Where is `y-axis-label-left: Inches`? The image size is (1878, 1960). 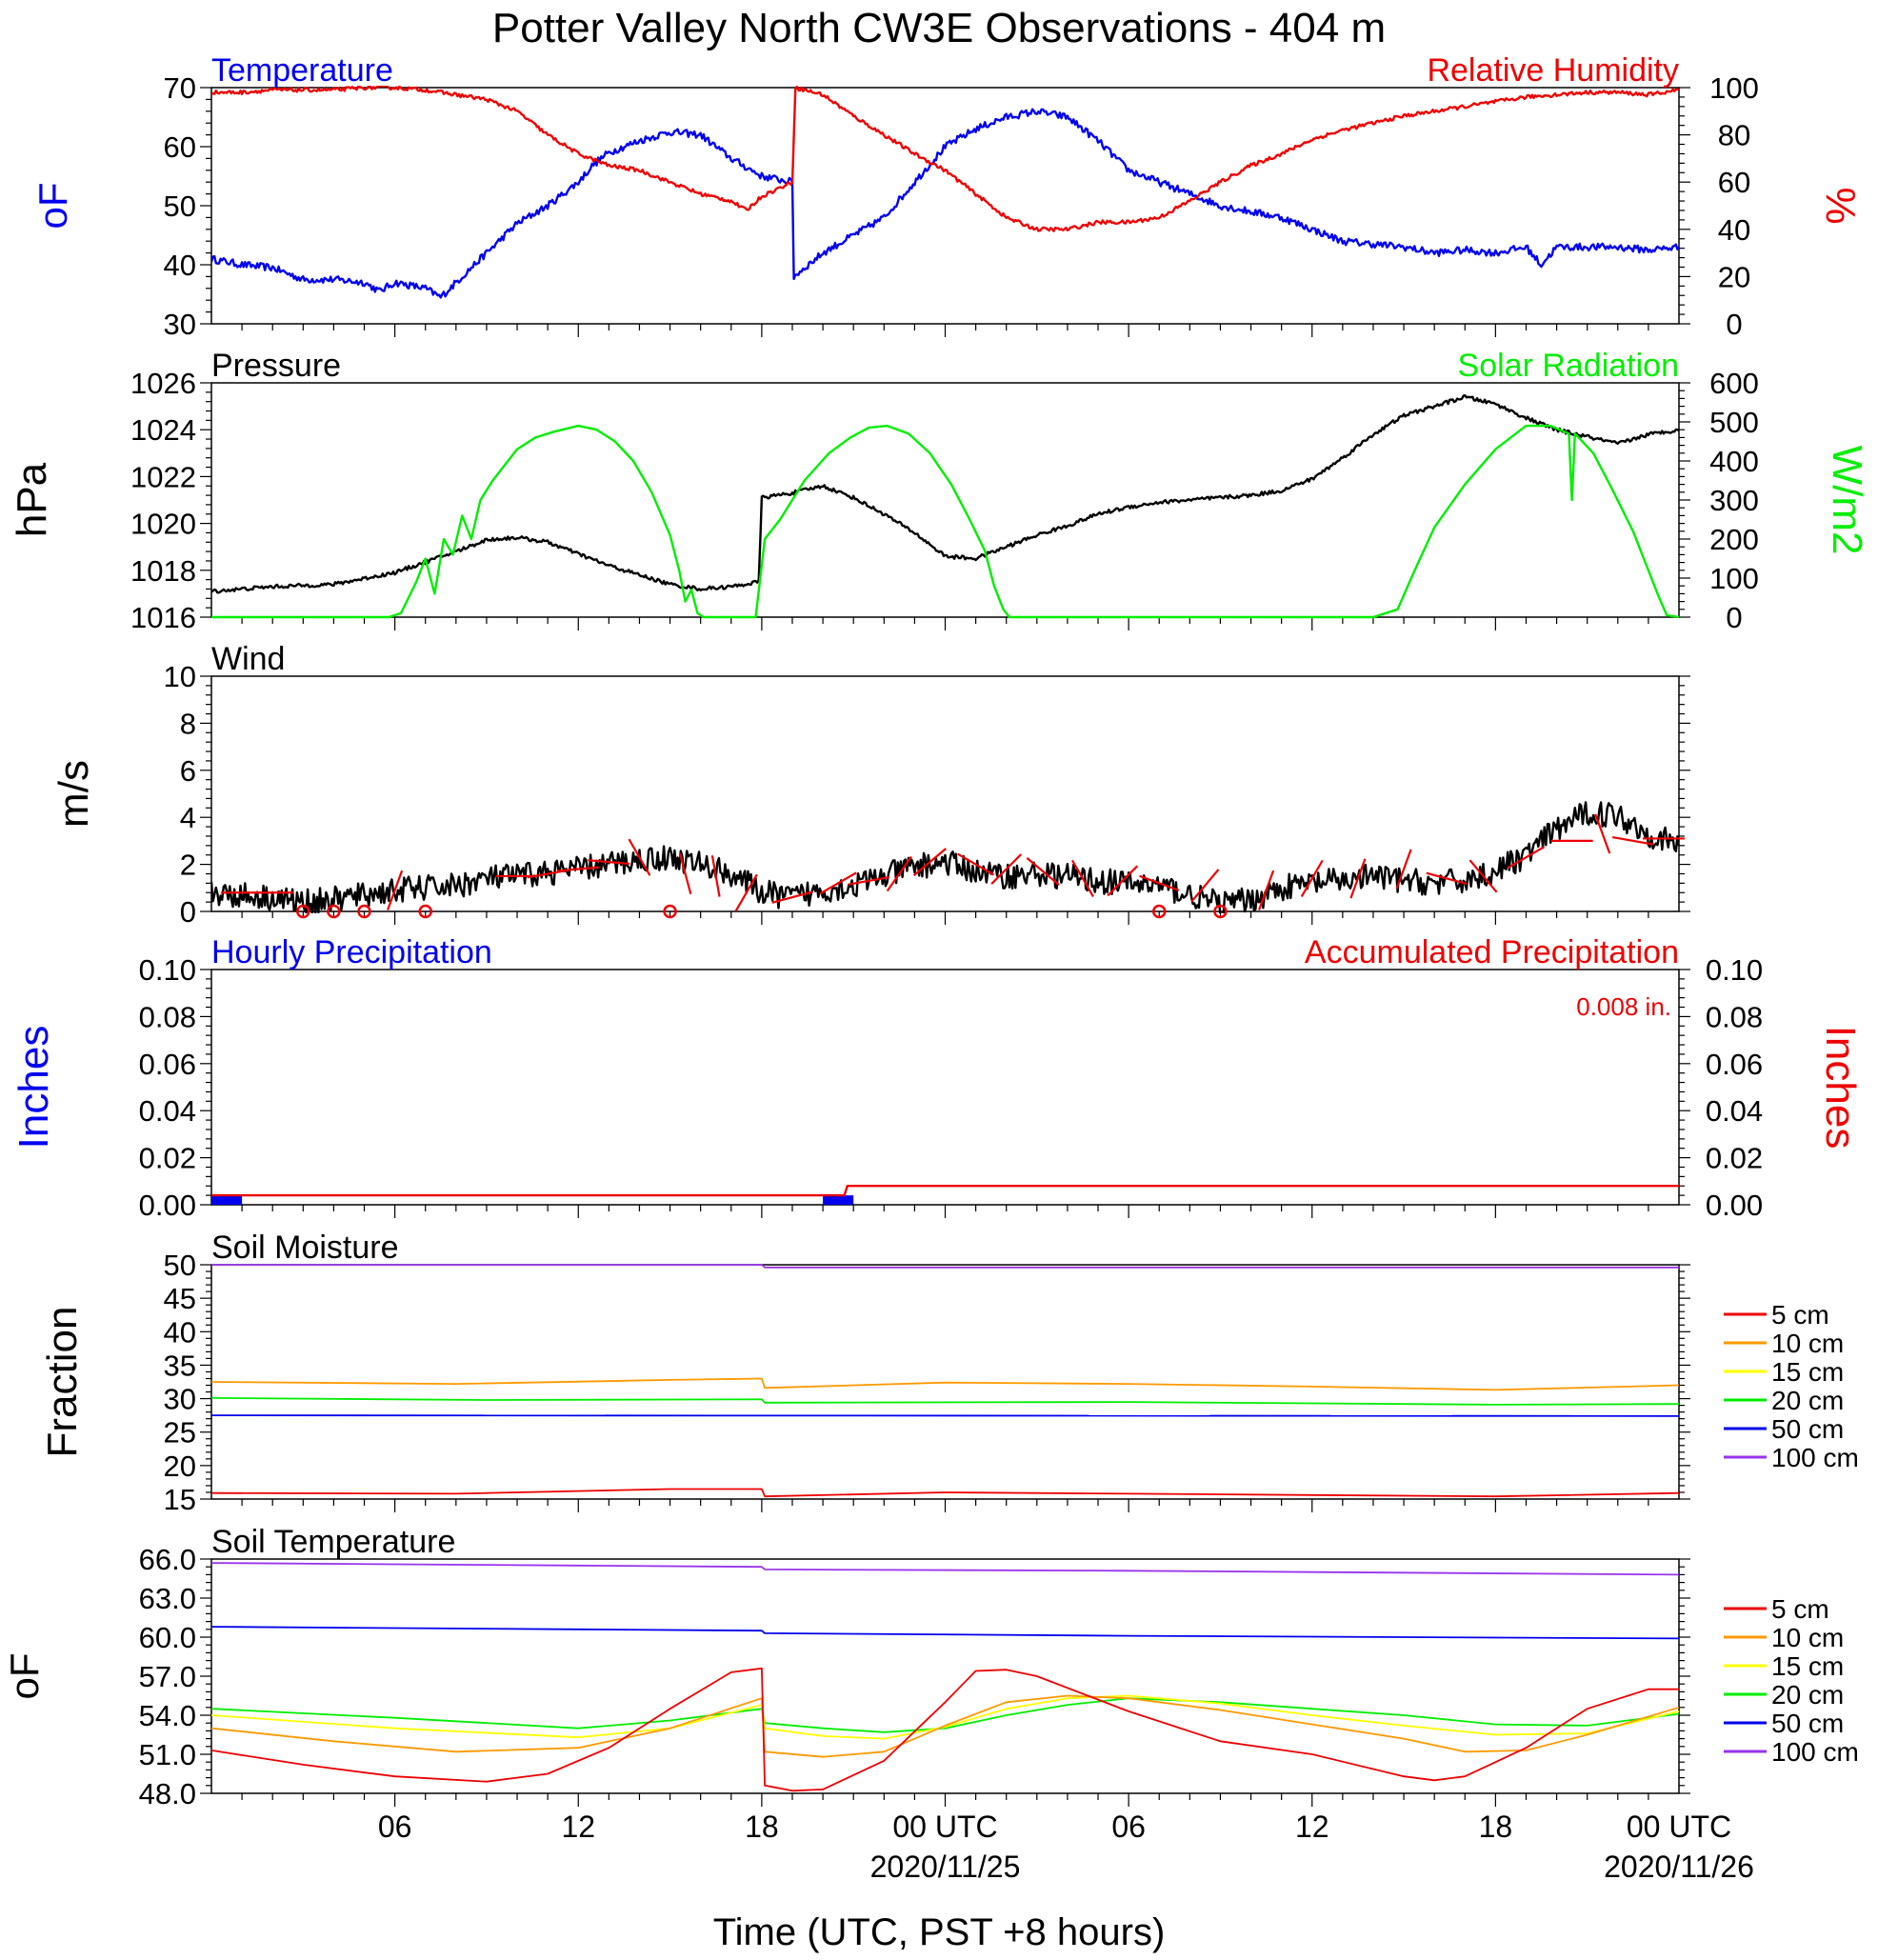 y-axis-label-left: Inches is located at coordinates (33, 1088).